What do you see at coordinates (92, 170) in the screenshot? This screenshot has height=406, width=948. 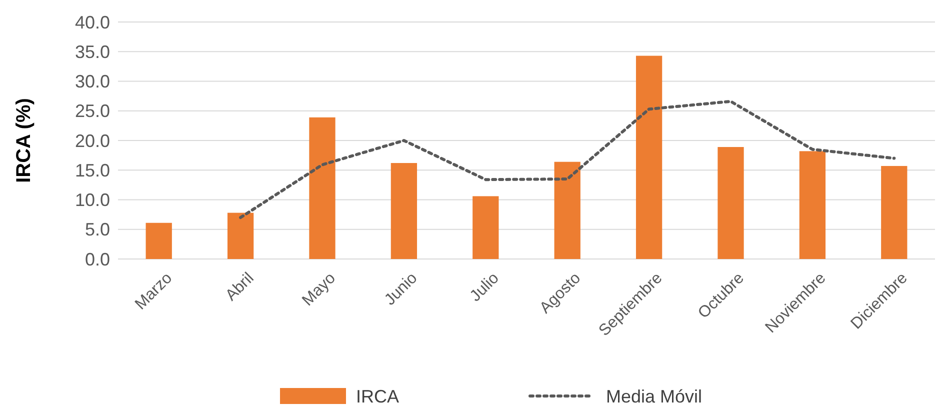 I see `y-tick-label: 15.0` at bounding box center [92, 170].